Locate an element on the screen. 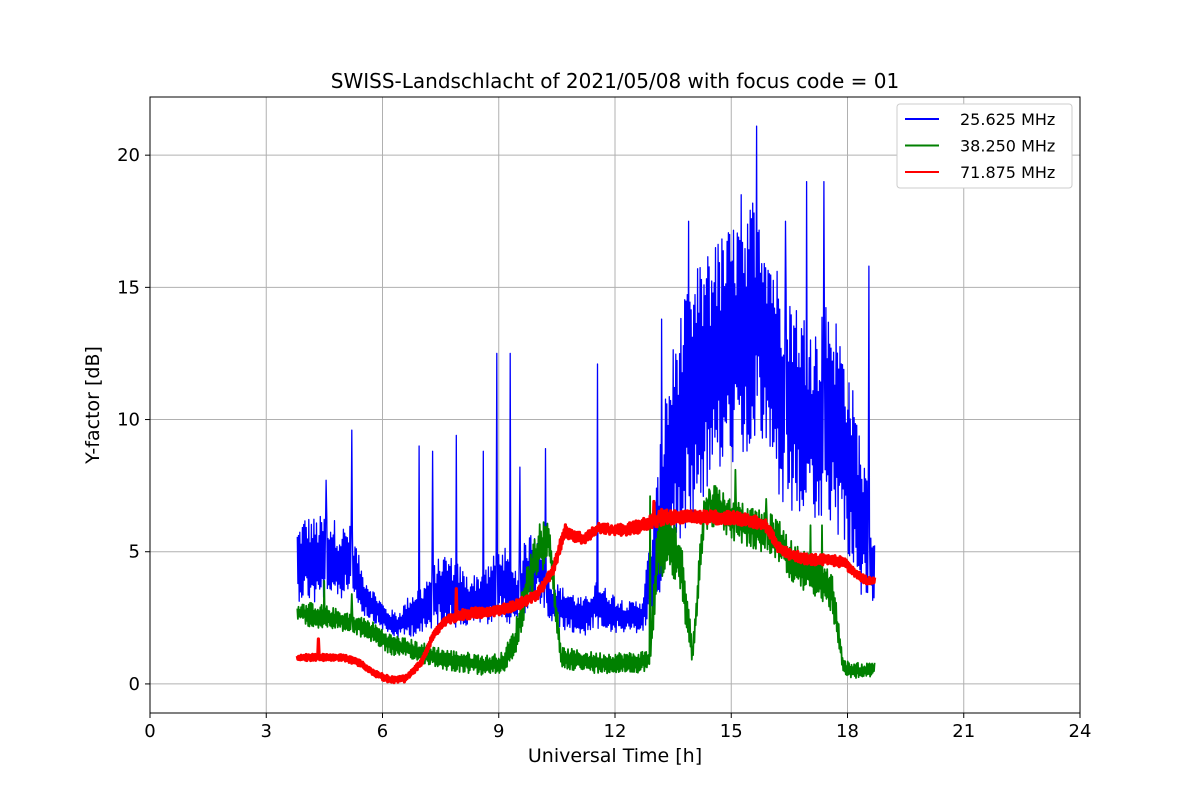 The image size is (1200, 800). x-tick-label: 15 is located at coordinates (731, 731).